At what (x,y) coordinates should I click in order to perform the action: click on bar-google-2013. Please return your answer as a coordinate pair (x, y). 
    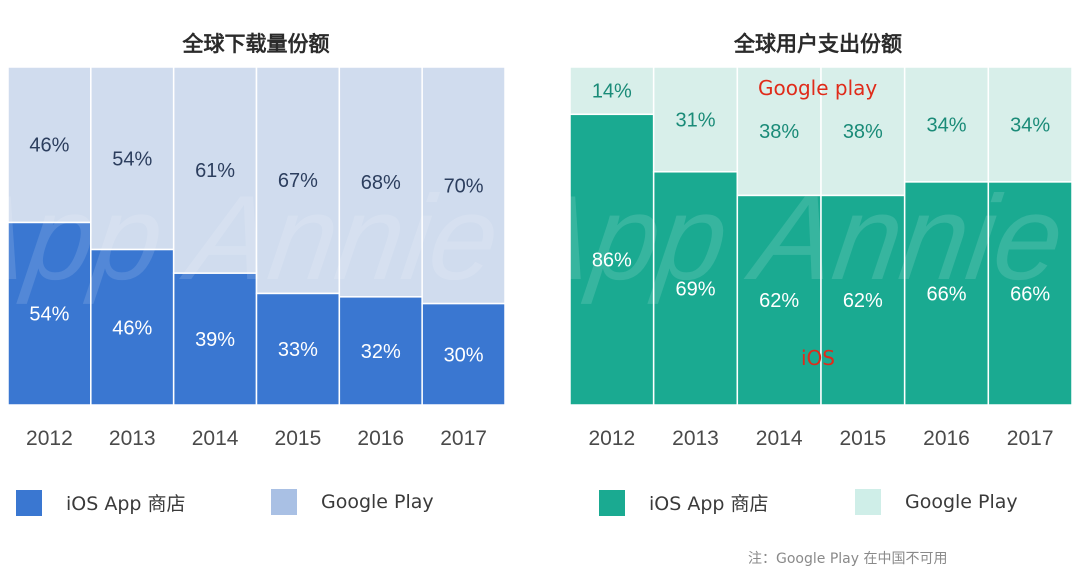
    Looking at the image, I should click on (132, 158).